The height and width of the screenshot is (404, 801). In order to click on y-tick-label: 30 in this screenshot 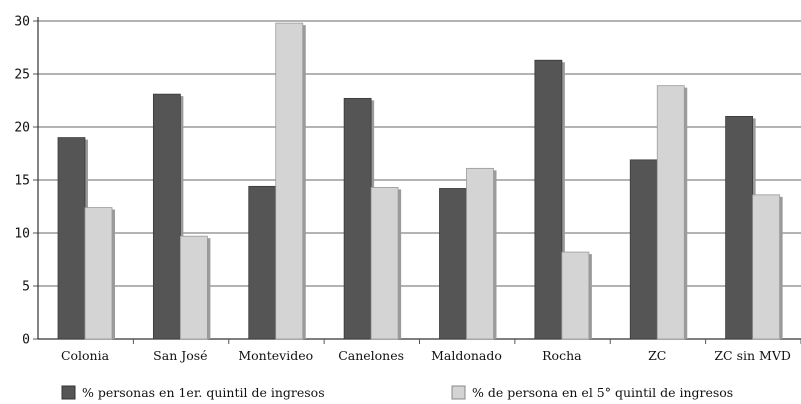, I will do `click(22, 22)`.